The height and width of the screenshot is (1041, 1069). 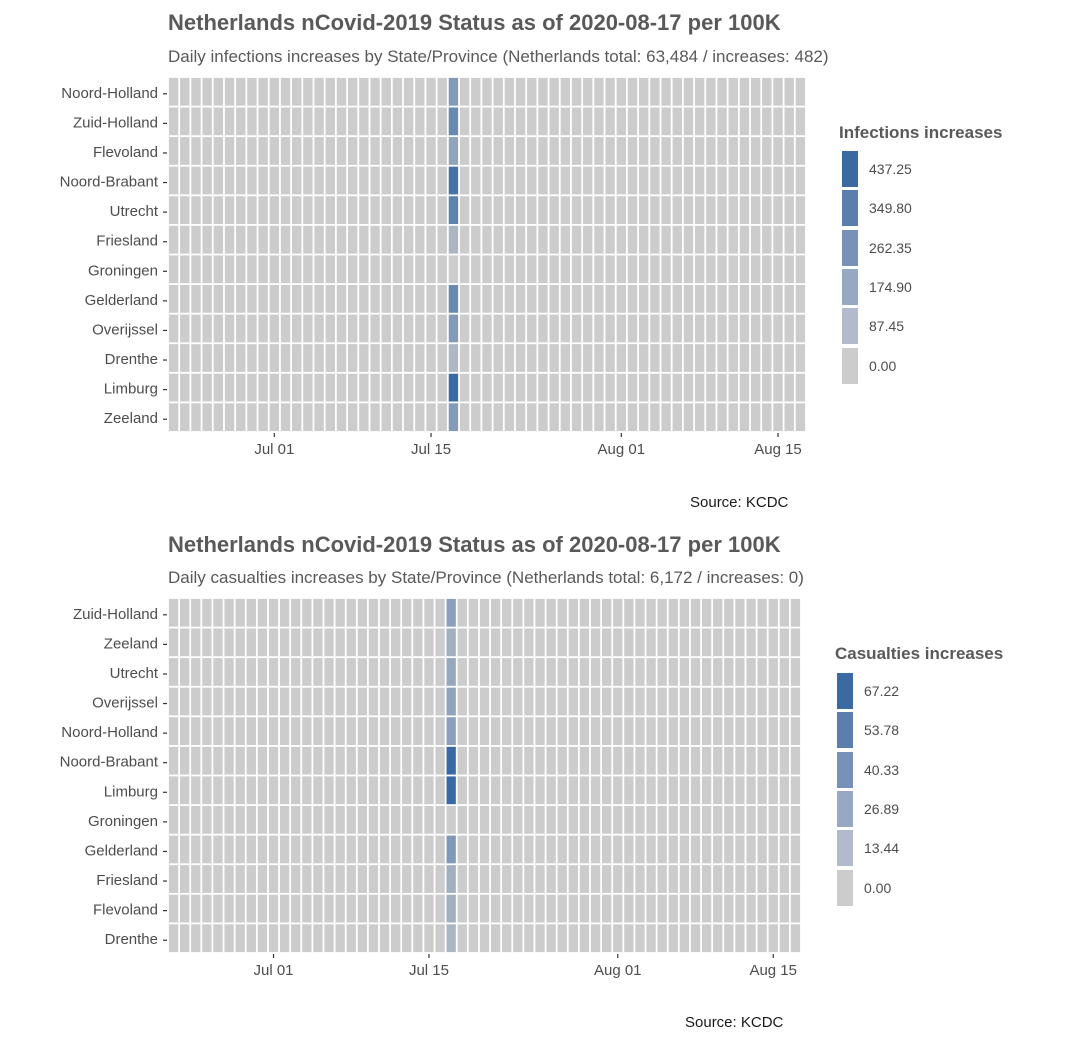 What do you see at coordinates (273, 970) in the screenshot?
I see `x-tick-label: Jul 01` at bounding box center [273, 970].